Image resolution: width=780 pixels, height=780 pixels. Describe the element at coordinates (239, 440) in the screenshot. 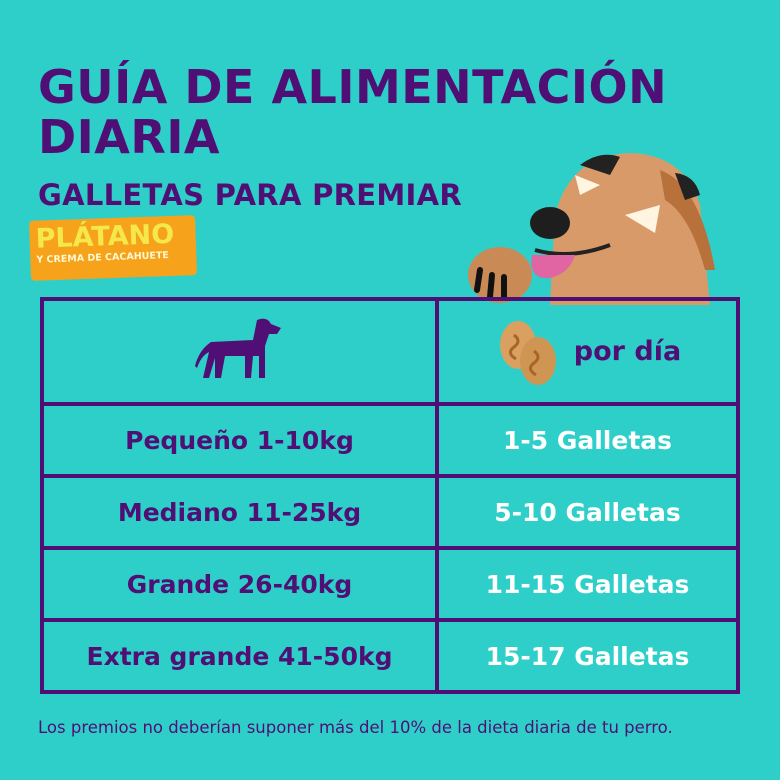

I see `size-cell: Pequeño 1-10kg` at that location.